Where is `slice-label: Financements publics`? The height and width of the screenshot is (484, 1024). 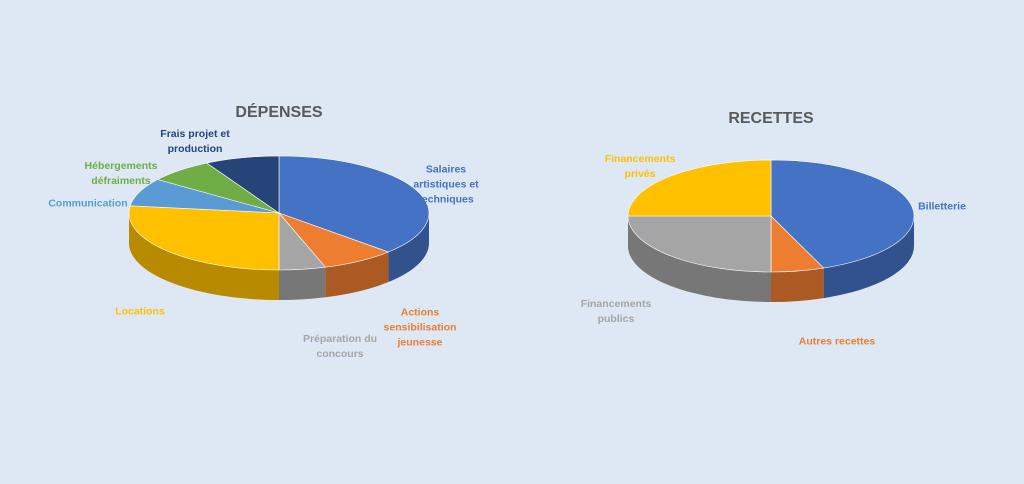
slice-label: Financements publics is located at coordinates (616, 311).